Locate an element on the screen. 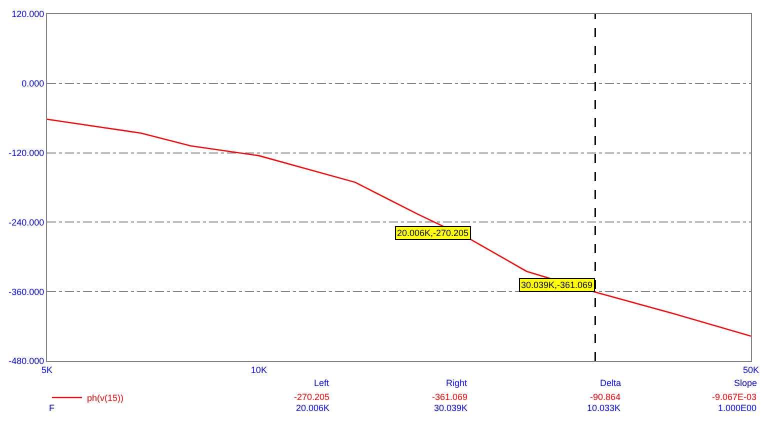 This screenshot has height=424, width=768. text: Left is located at coordinates (322, 383).